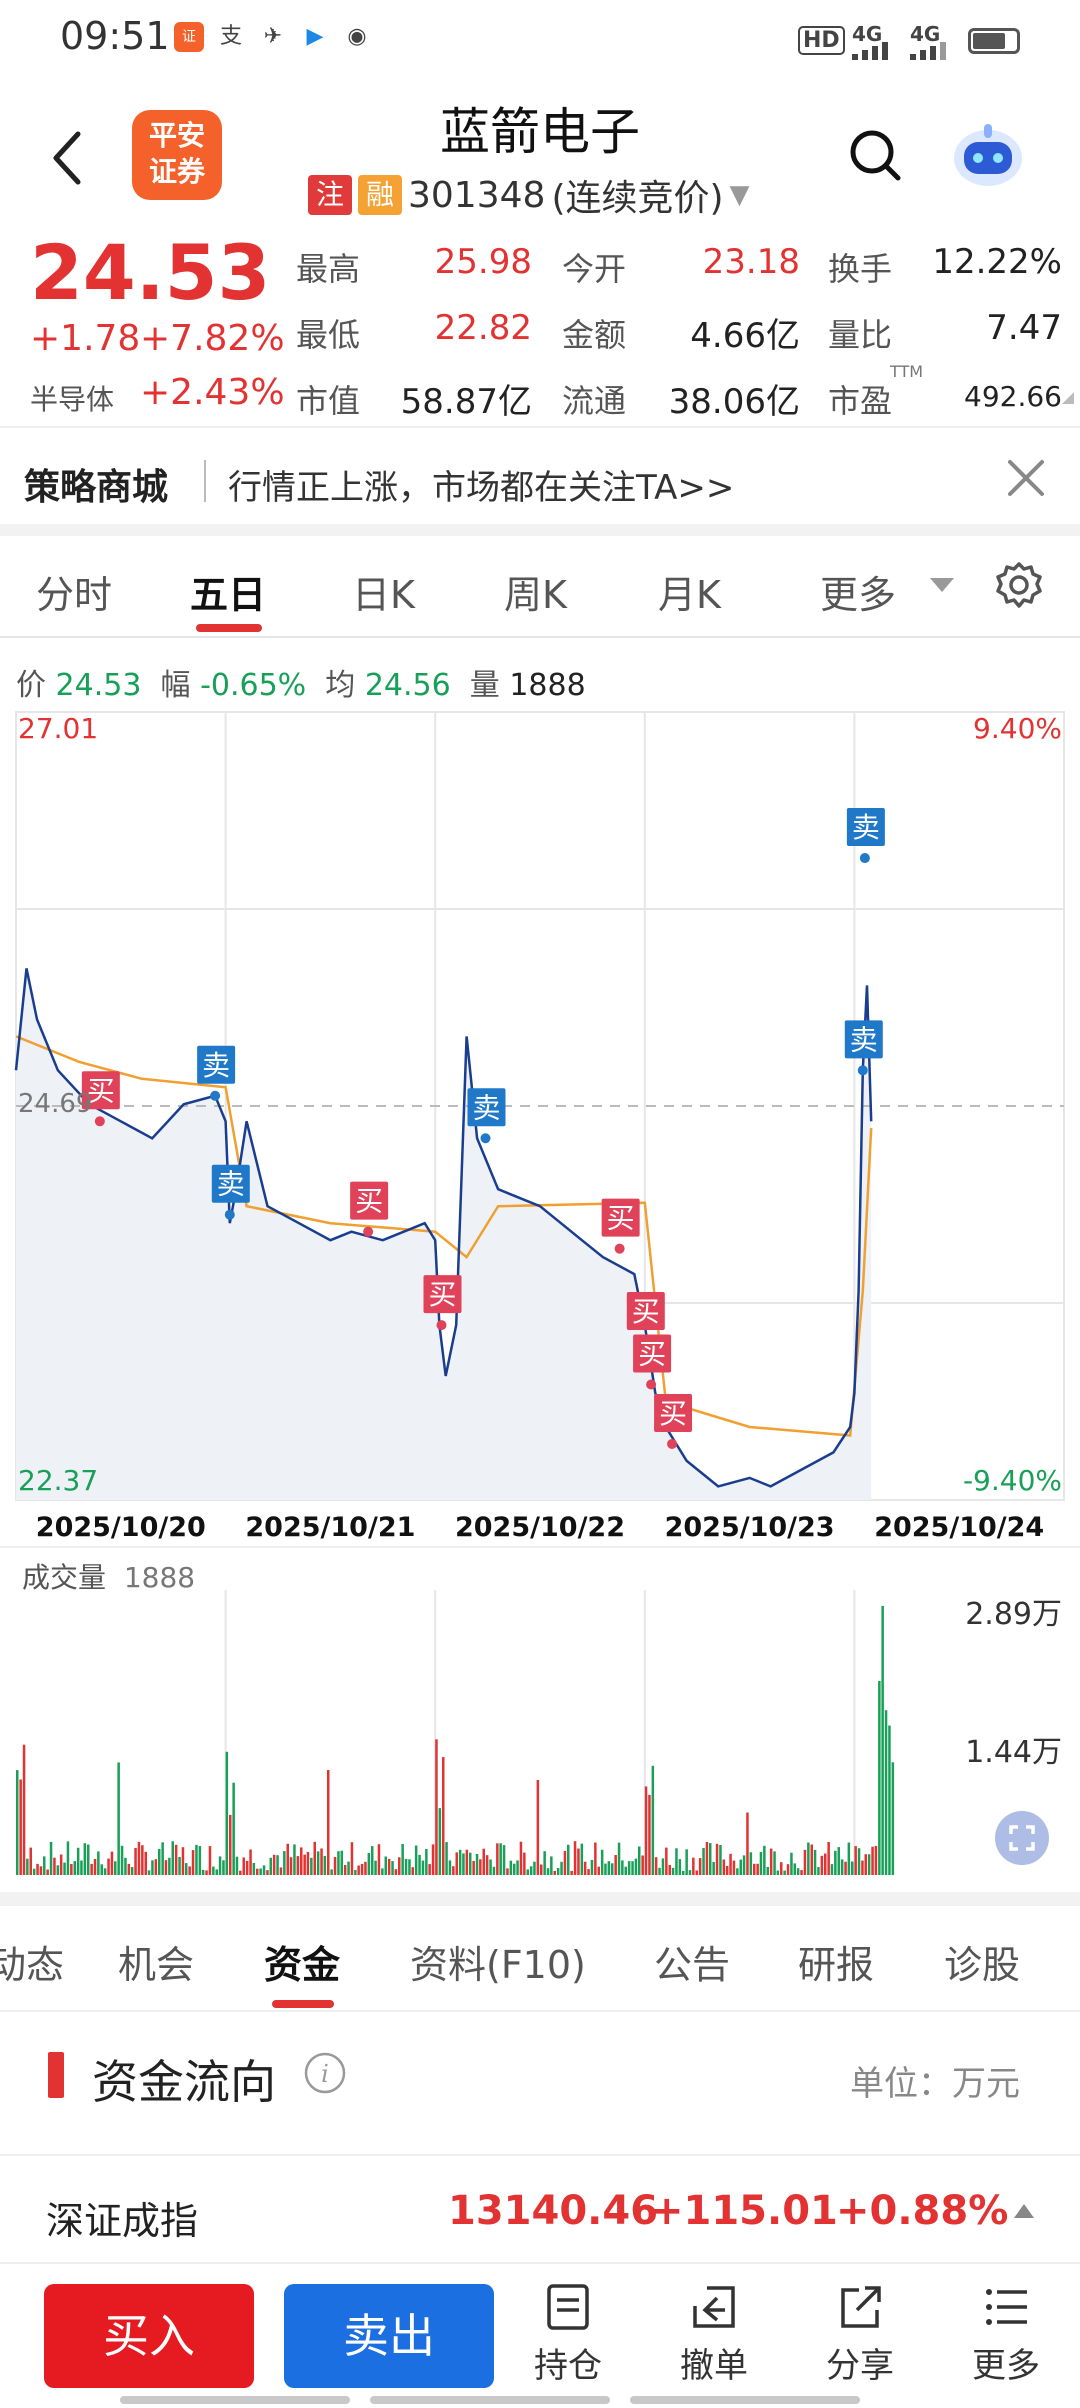  I want to click on sell-signal: 卖, so click(216, 1073).